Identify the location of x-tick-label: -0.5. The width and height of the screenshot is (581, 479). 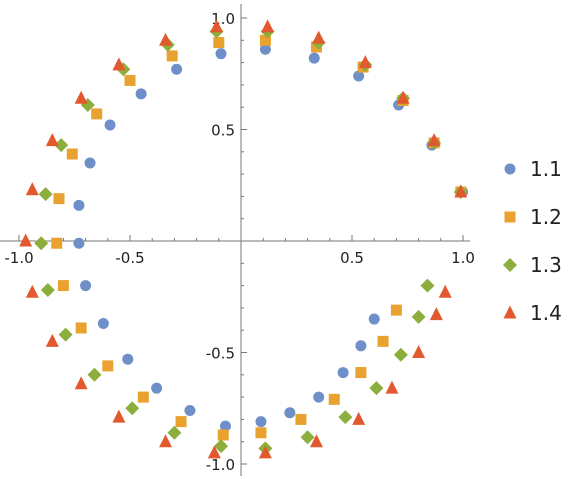
(129, 258).